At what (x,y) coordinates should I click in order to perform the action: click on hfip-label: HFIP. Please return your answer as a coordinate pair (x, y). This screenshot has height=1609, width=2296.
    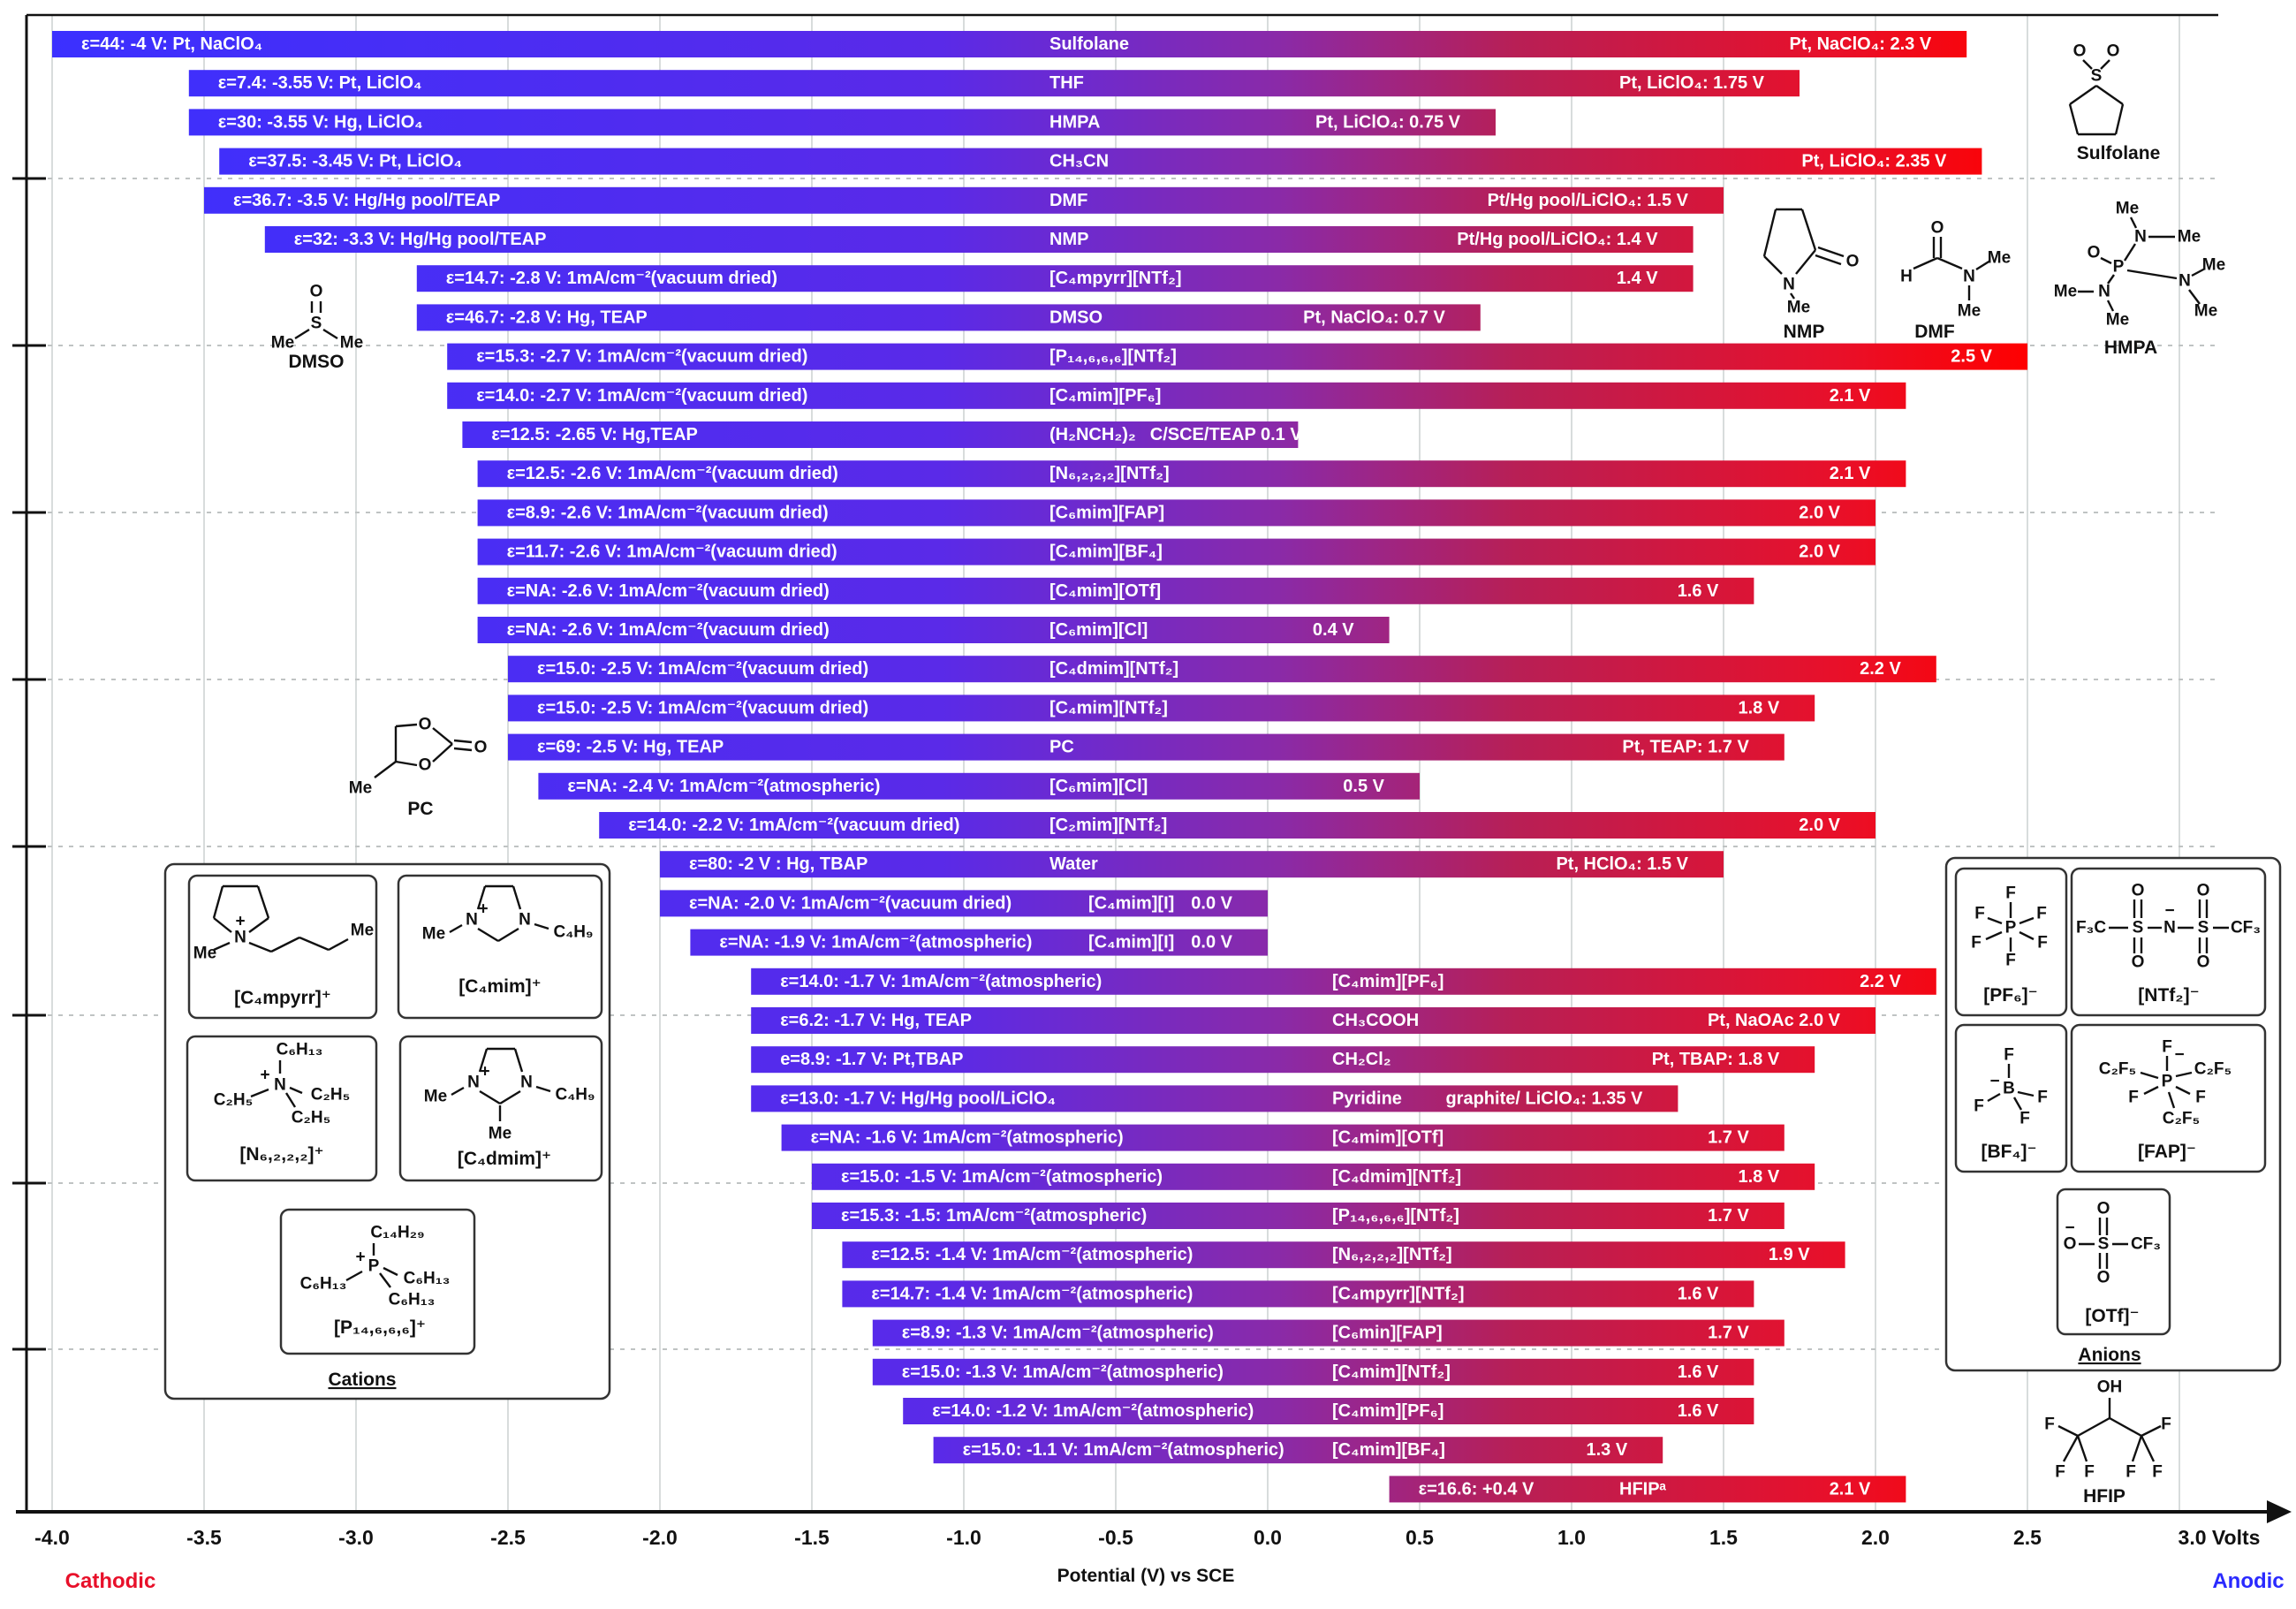
    Looking at the image, I should click on (2104, 1497).